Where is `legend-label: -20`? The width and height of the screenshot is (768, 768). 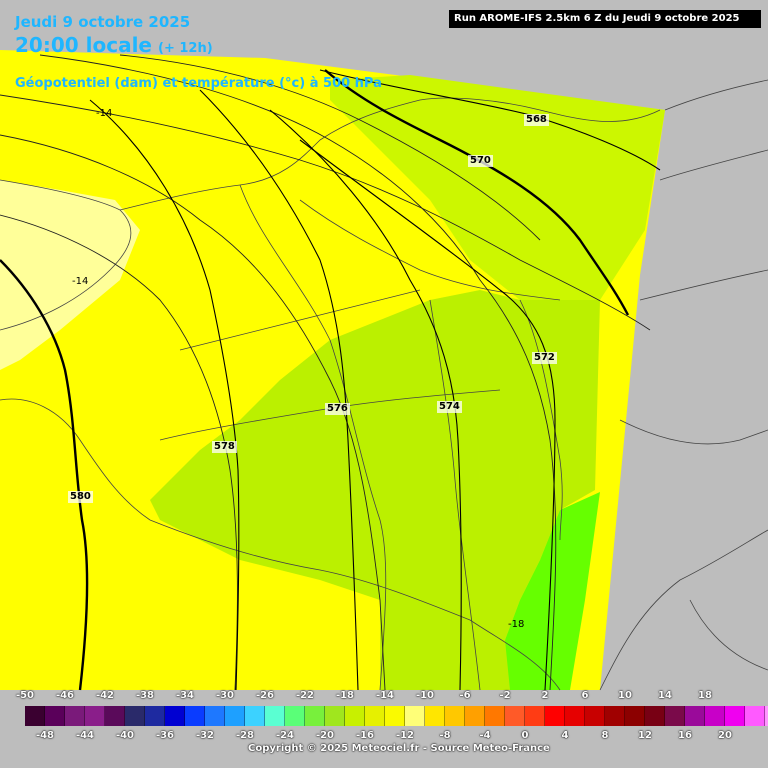
legend-label: -20 is located at coordinates (325, 735).